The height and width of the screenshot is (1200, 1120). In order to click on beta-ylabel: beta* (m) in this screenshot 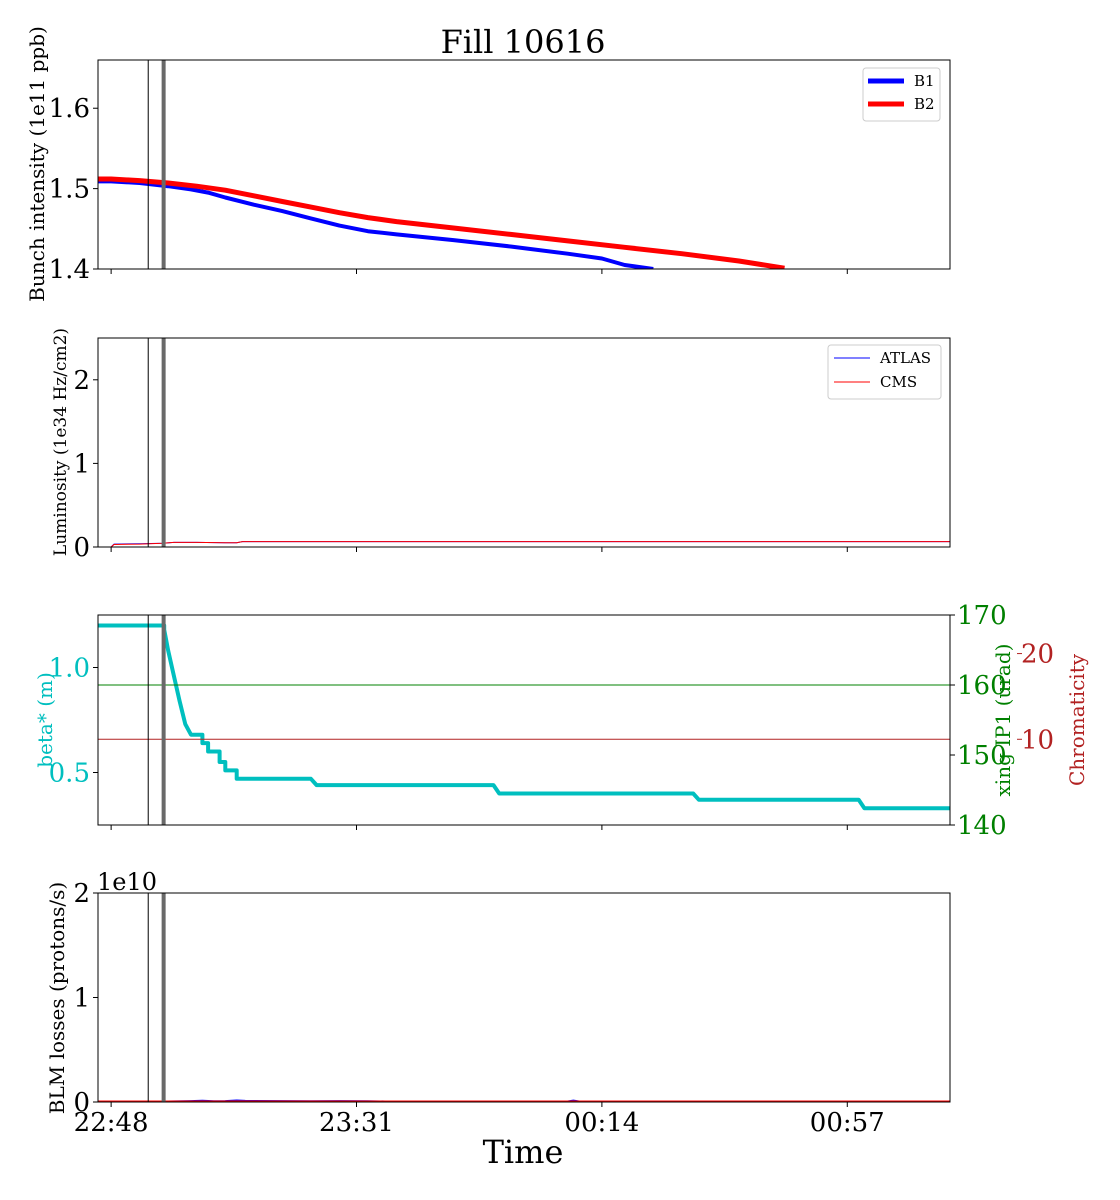, I will do `click(45, 720)`.